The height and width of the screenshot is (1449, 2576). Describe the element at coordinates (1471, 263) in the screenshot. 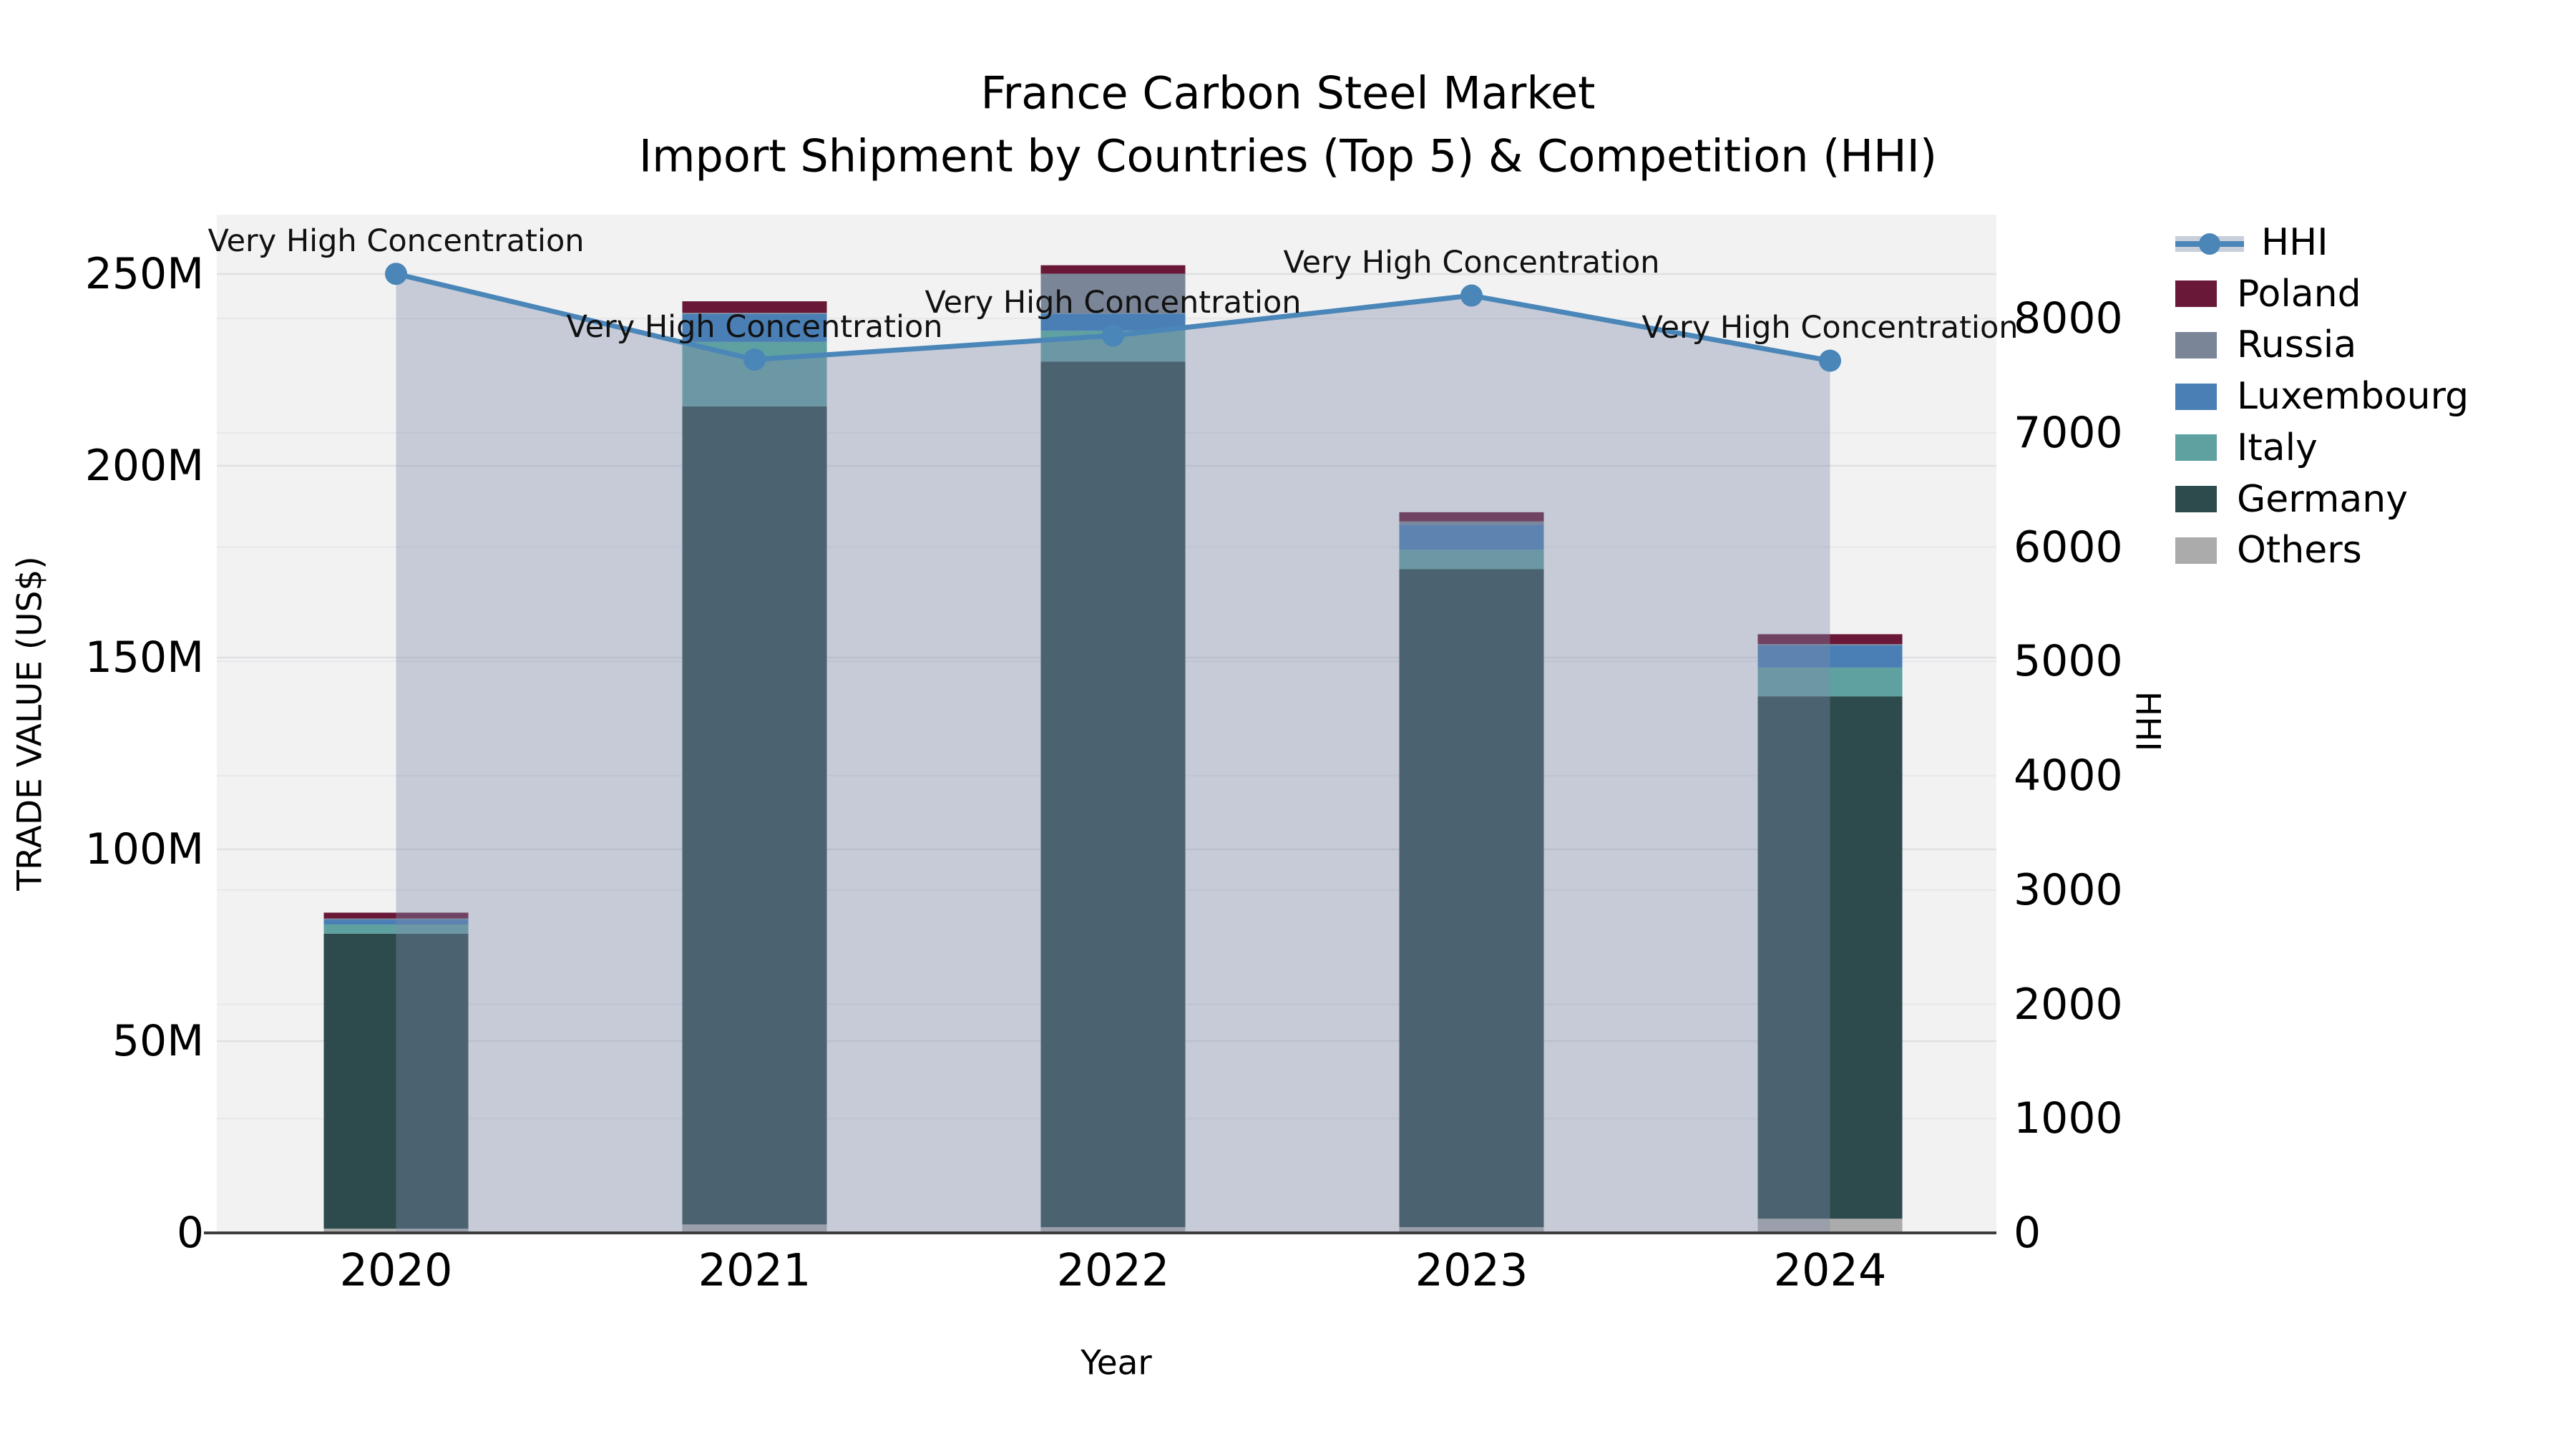

I see `annotation-2023: Very High Concentration` at that location.